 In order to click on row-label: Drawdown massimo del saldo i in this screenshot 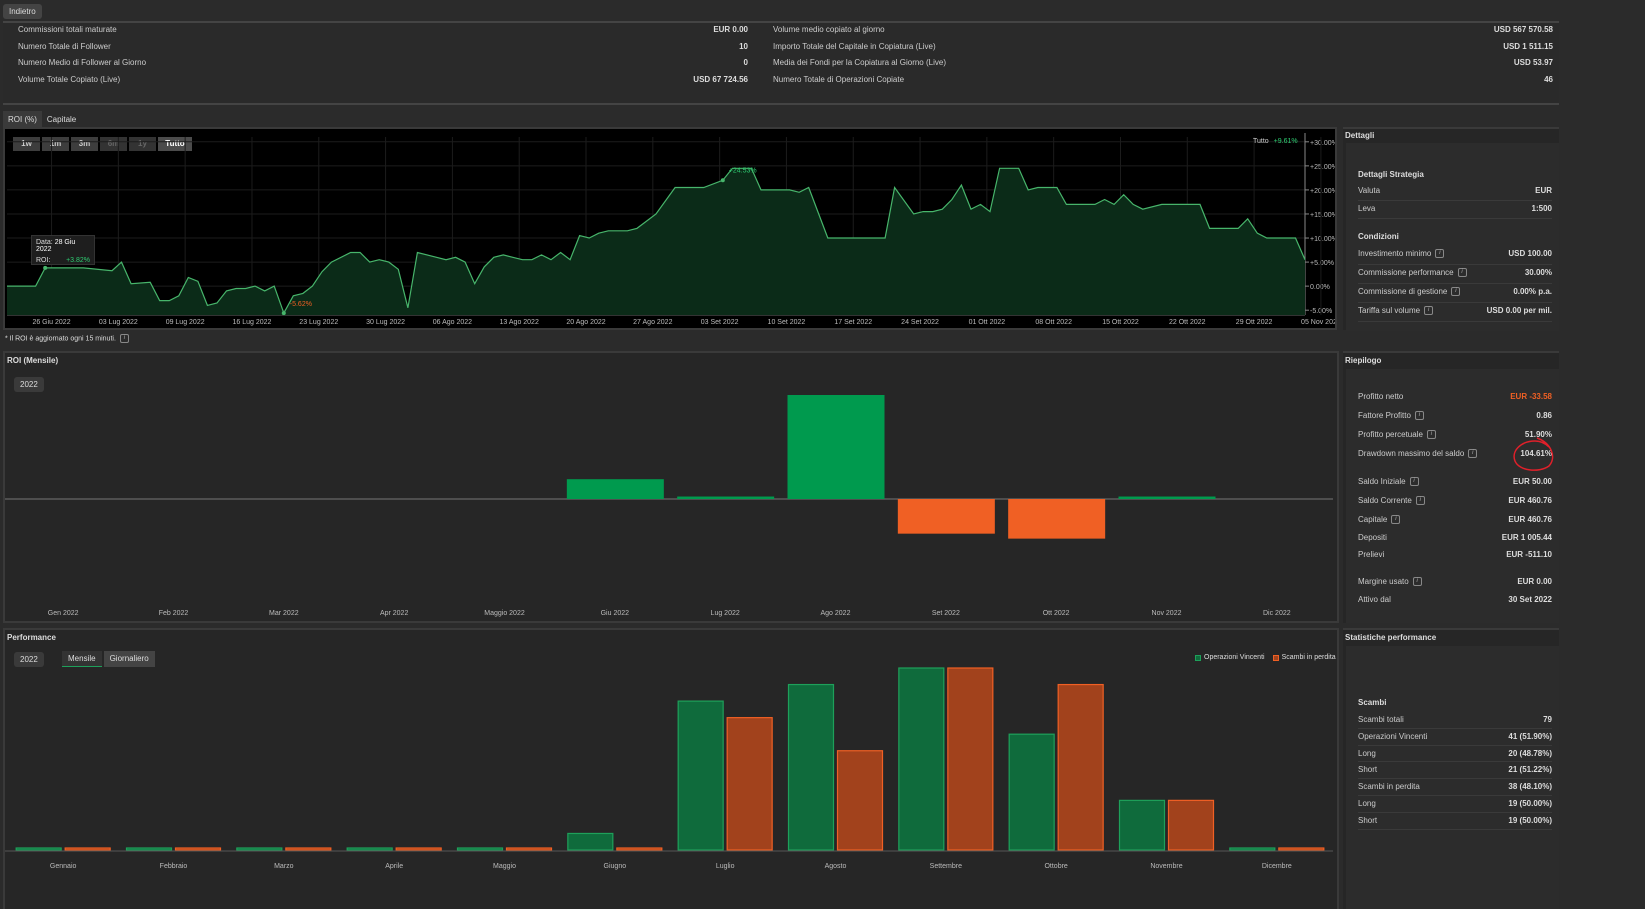, I will do `click(1418, 454)`.